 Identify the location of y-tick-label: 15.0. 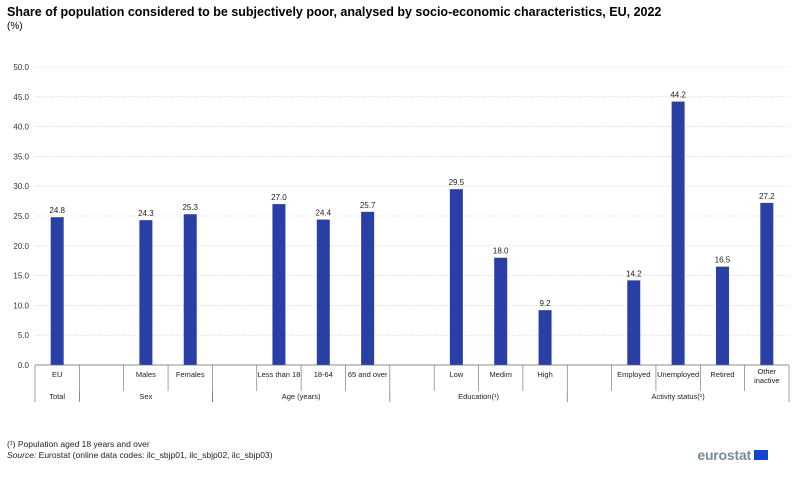
(21, 276).